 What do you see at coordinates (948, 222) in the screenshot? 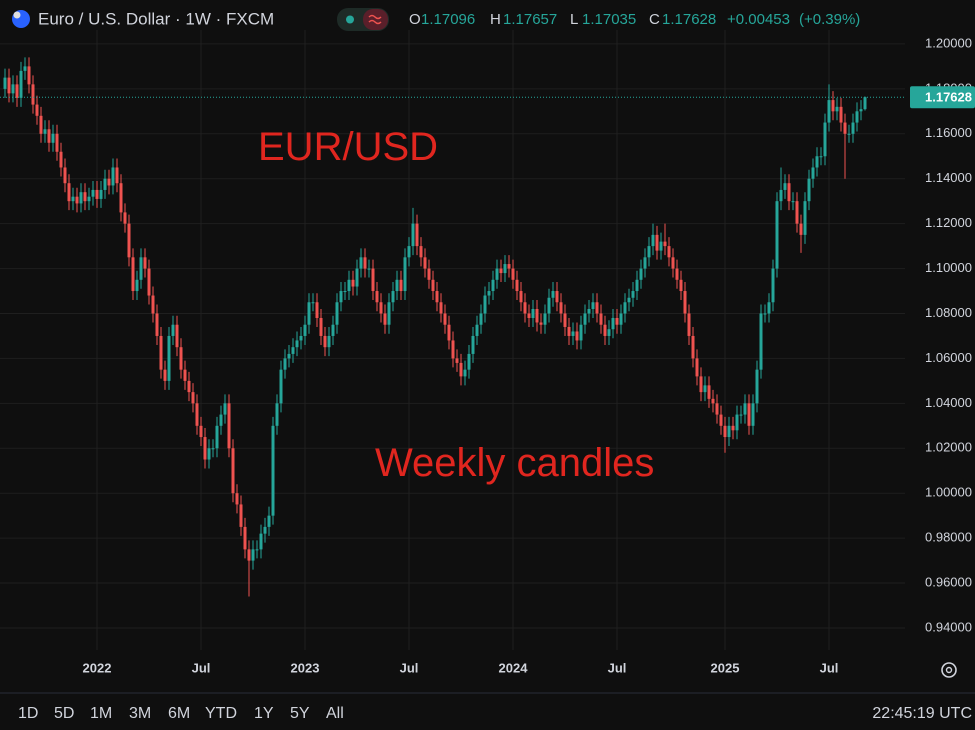
I see `y-tick-label: 1.12000` at bounding box center [948, 222].